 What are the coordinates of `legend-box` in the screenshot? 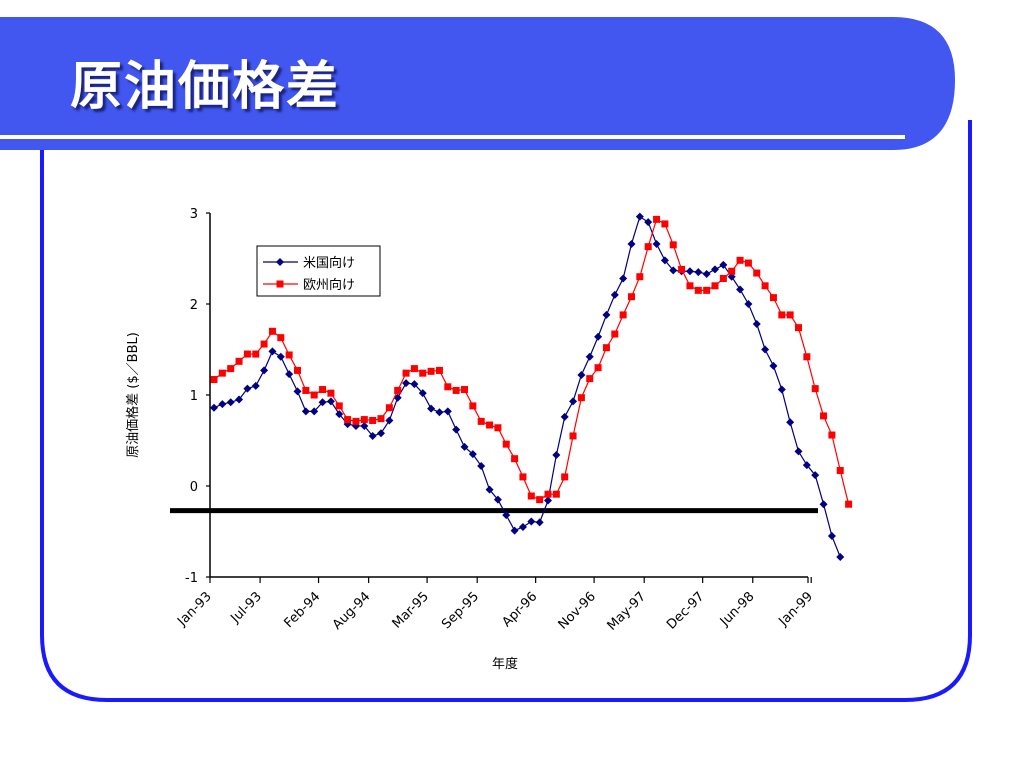 It's located at (318, 271).